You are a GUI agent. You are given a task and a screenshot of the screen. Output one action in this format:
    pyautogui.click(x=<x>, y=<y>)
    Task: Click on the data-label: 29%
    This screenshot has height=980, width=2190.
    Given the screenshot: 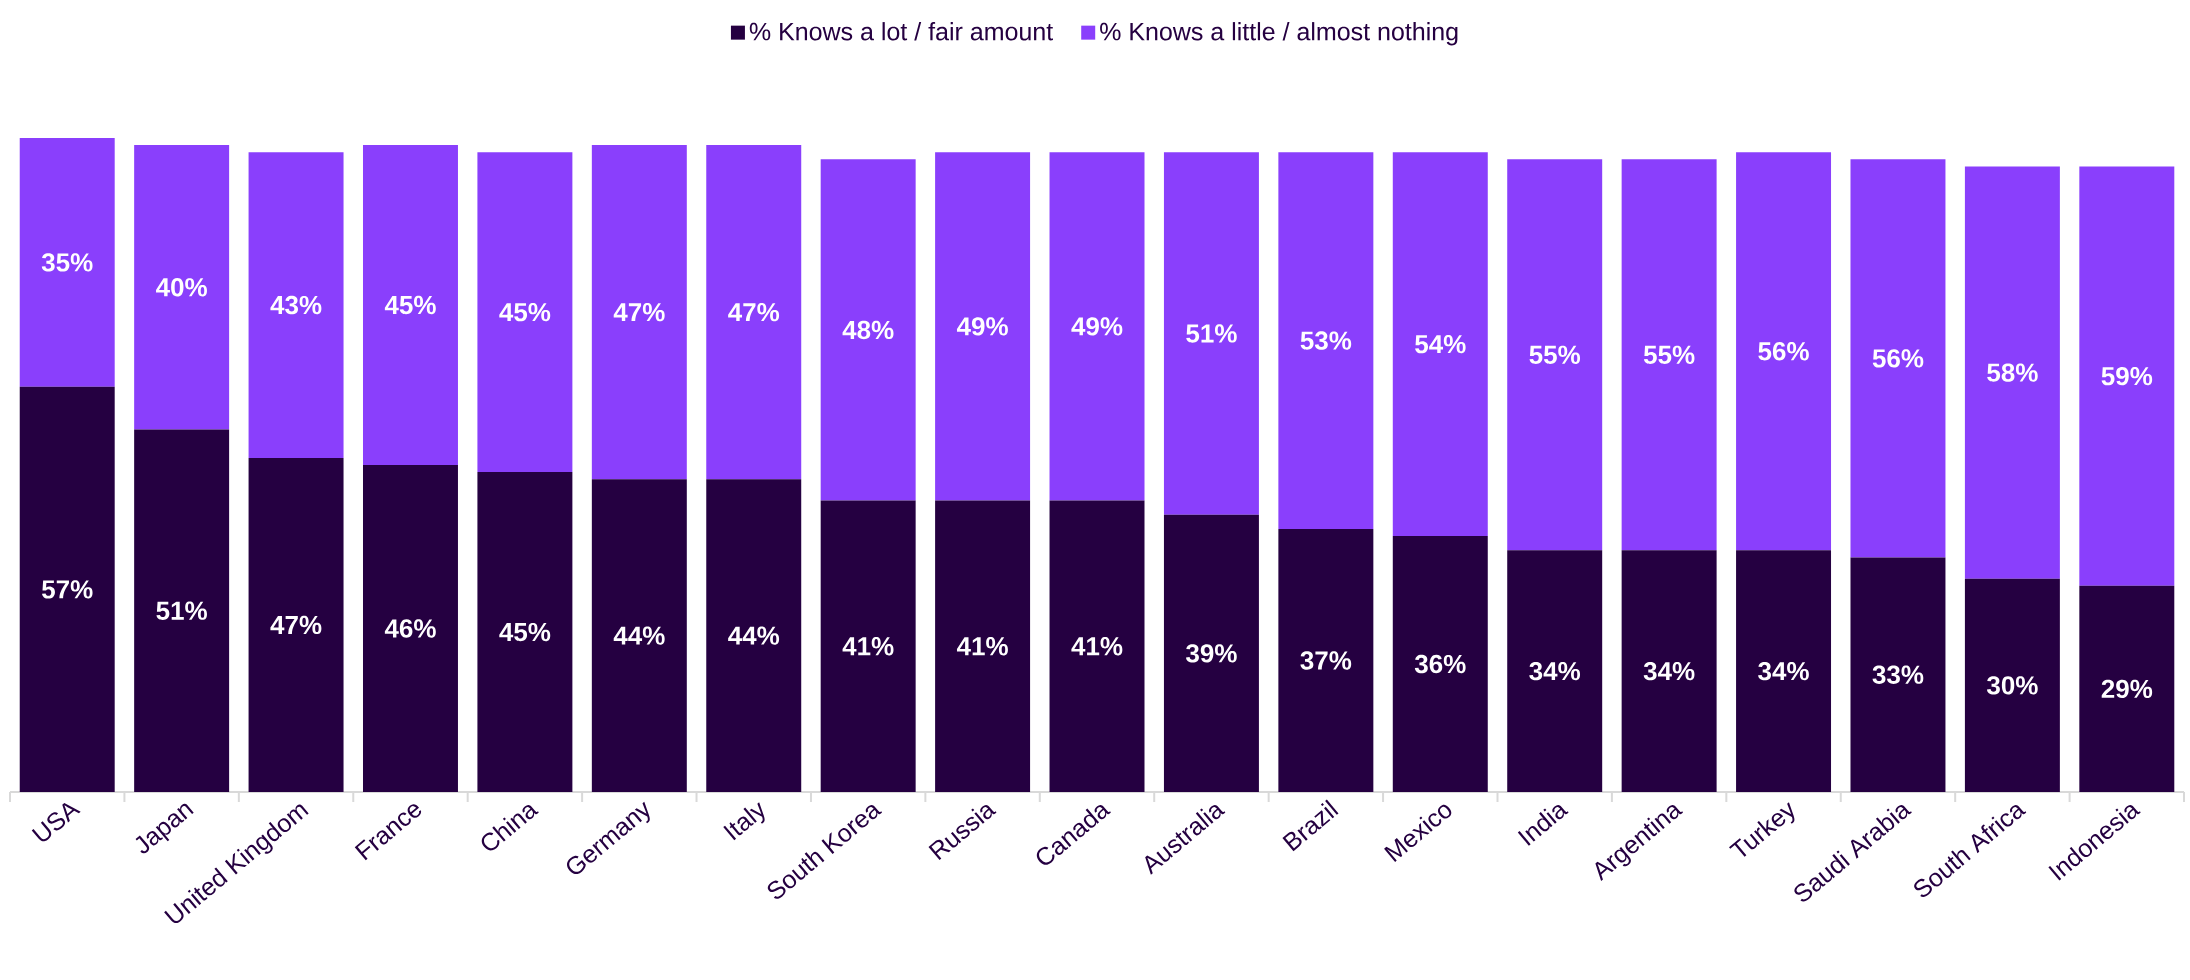 What is the action you would take?
    pyautogui.click(x=2127, y=689)
    